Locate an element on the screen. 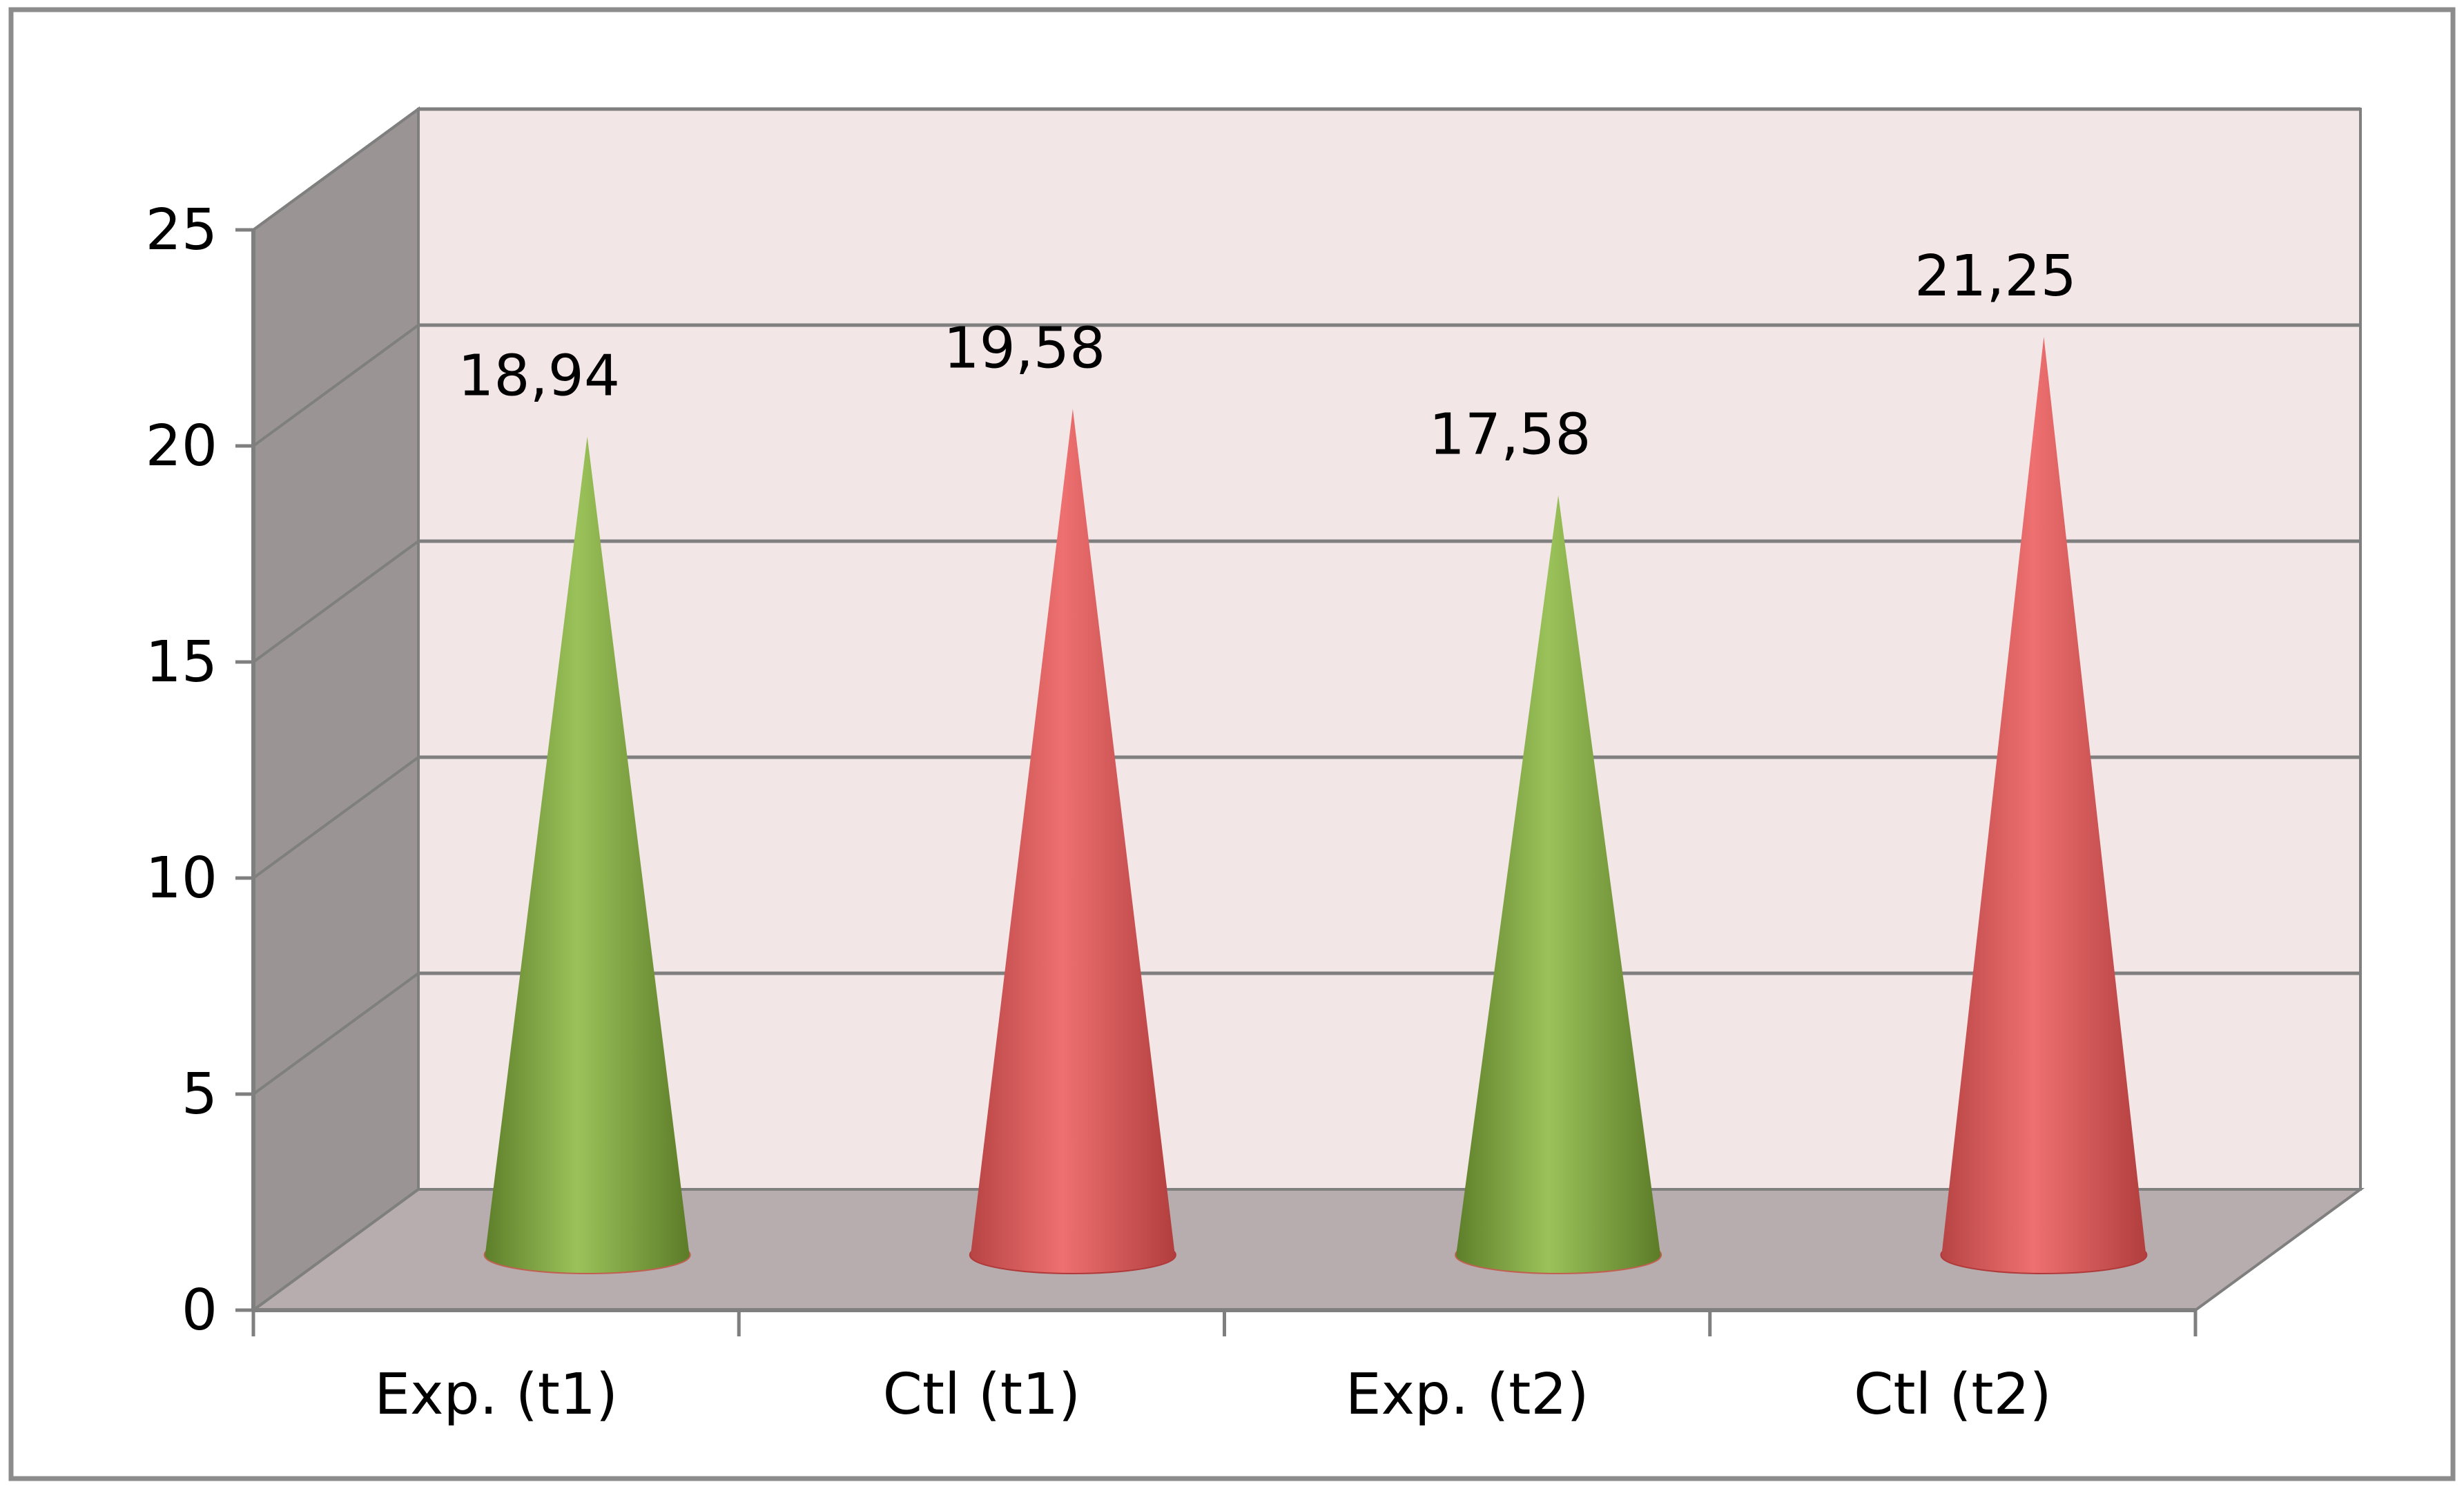 The image size is (2464, 1491). x-tick-label: Exp. (t1) is located at coordinates (496, 1394).